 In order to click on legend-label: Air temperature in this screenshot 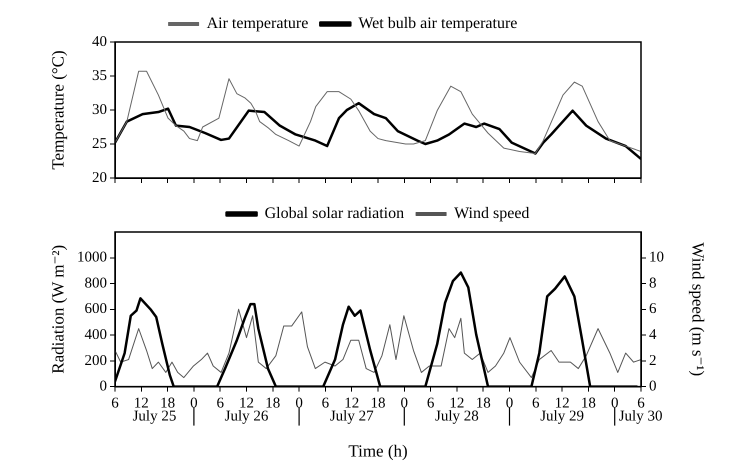, I will do `click(257, 23)`.